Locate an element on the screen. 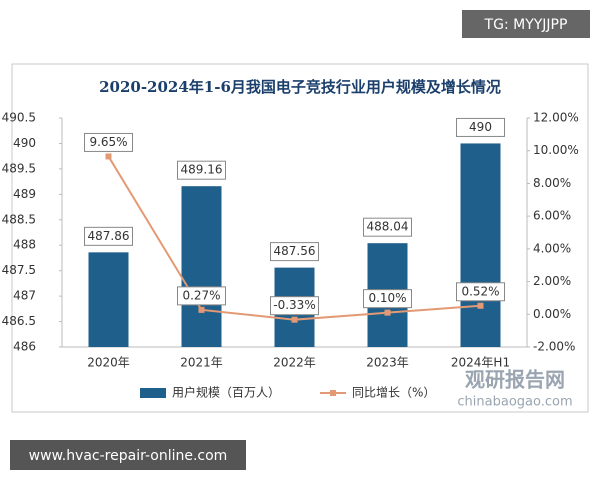 This screenshot has width=600, height=480. y2-tick-label: 12.00% is located at coordinates (556, 118).